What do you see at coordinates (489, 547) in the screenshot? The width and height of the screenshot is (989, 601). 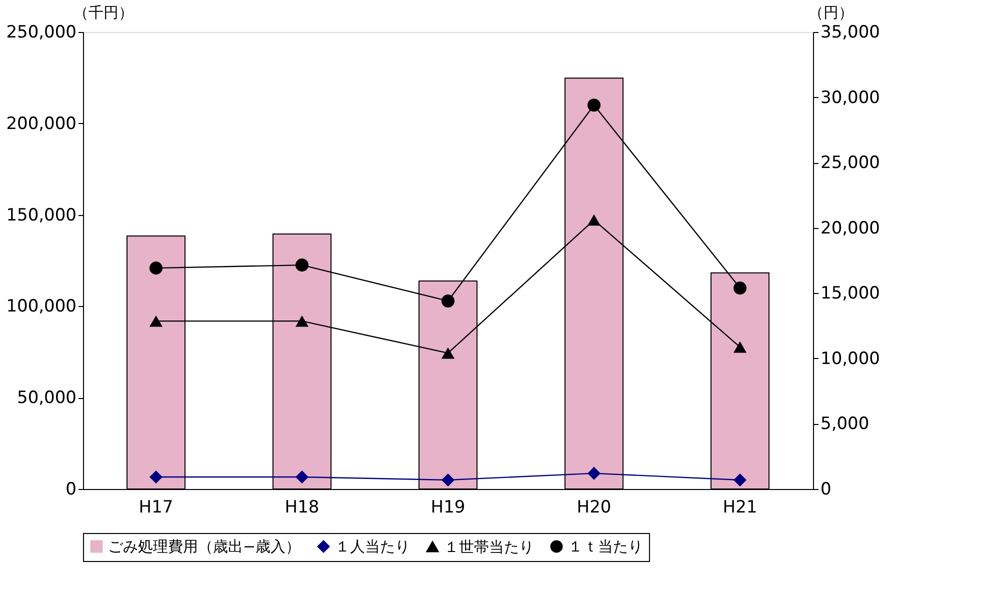 I see `legend-label: １世帯当たり` at bounding box center [489, 547].